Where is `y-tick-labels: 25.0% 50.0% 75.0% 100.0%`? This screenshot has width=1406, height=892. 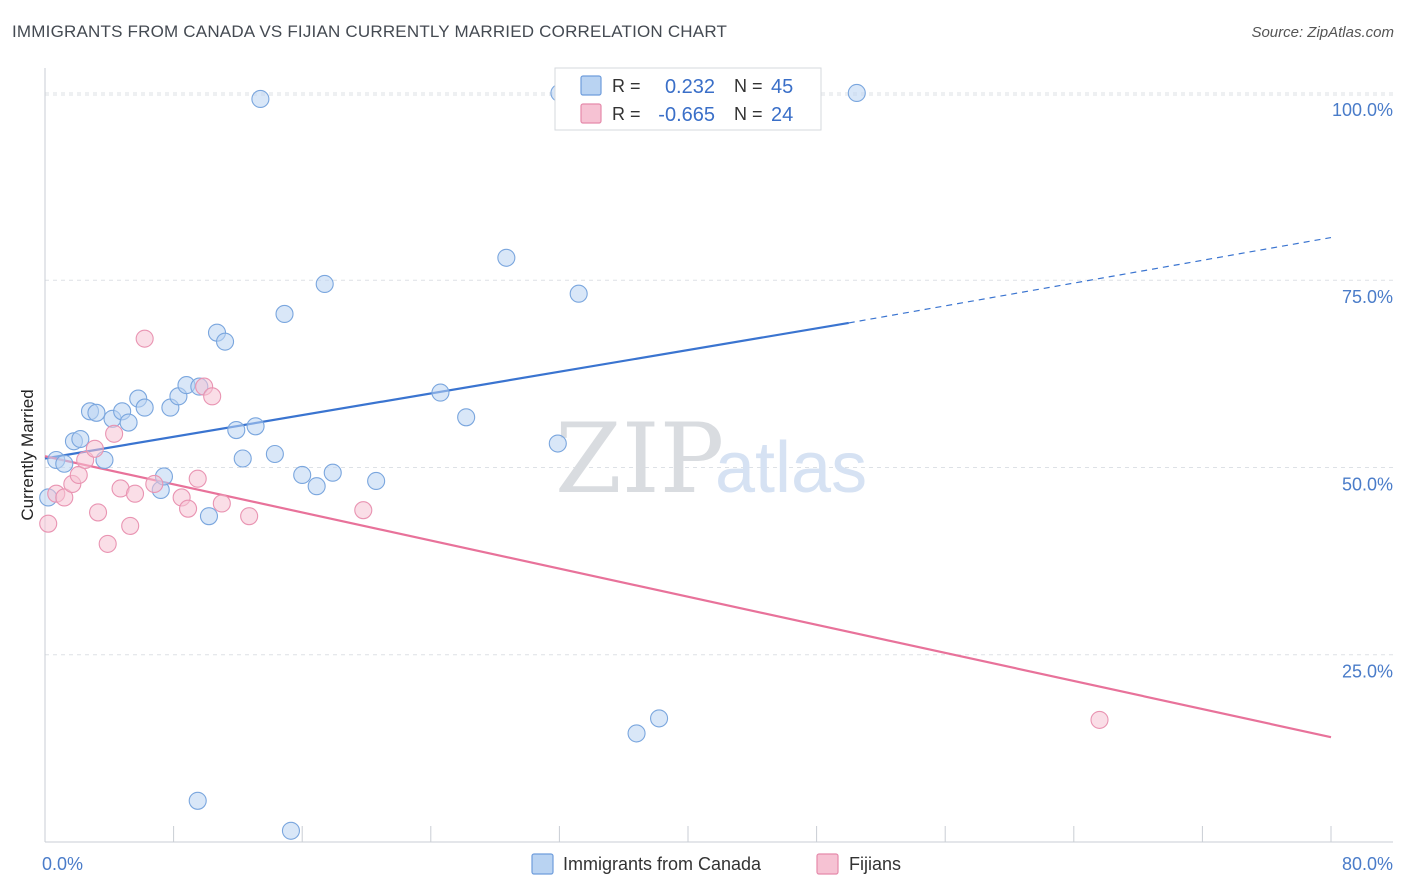 y-tick-labels: 25.0% 50.0% 75.0% 100.0% is located at coordinates (1362, 391).